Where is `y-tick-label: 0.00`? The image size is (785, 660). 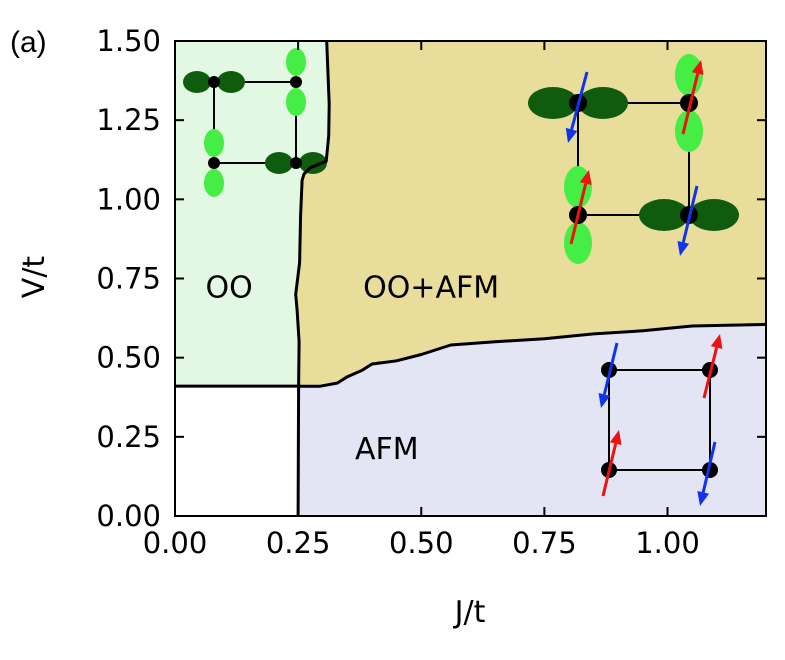
y-tick-label: 0.00 is located at coordinates (128, 516).